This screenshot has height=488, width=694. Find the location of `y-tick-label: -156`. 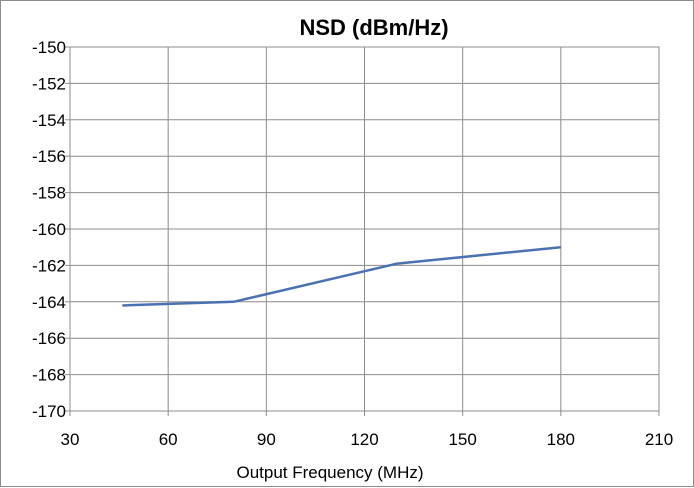

y-tick-label: -156 is located at coordinates (49, 156).